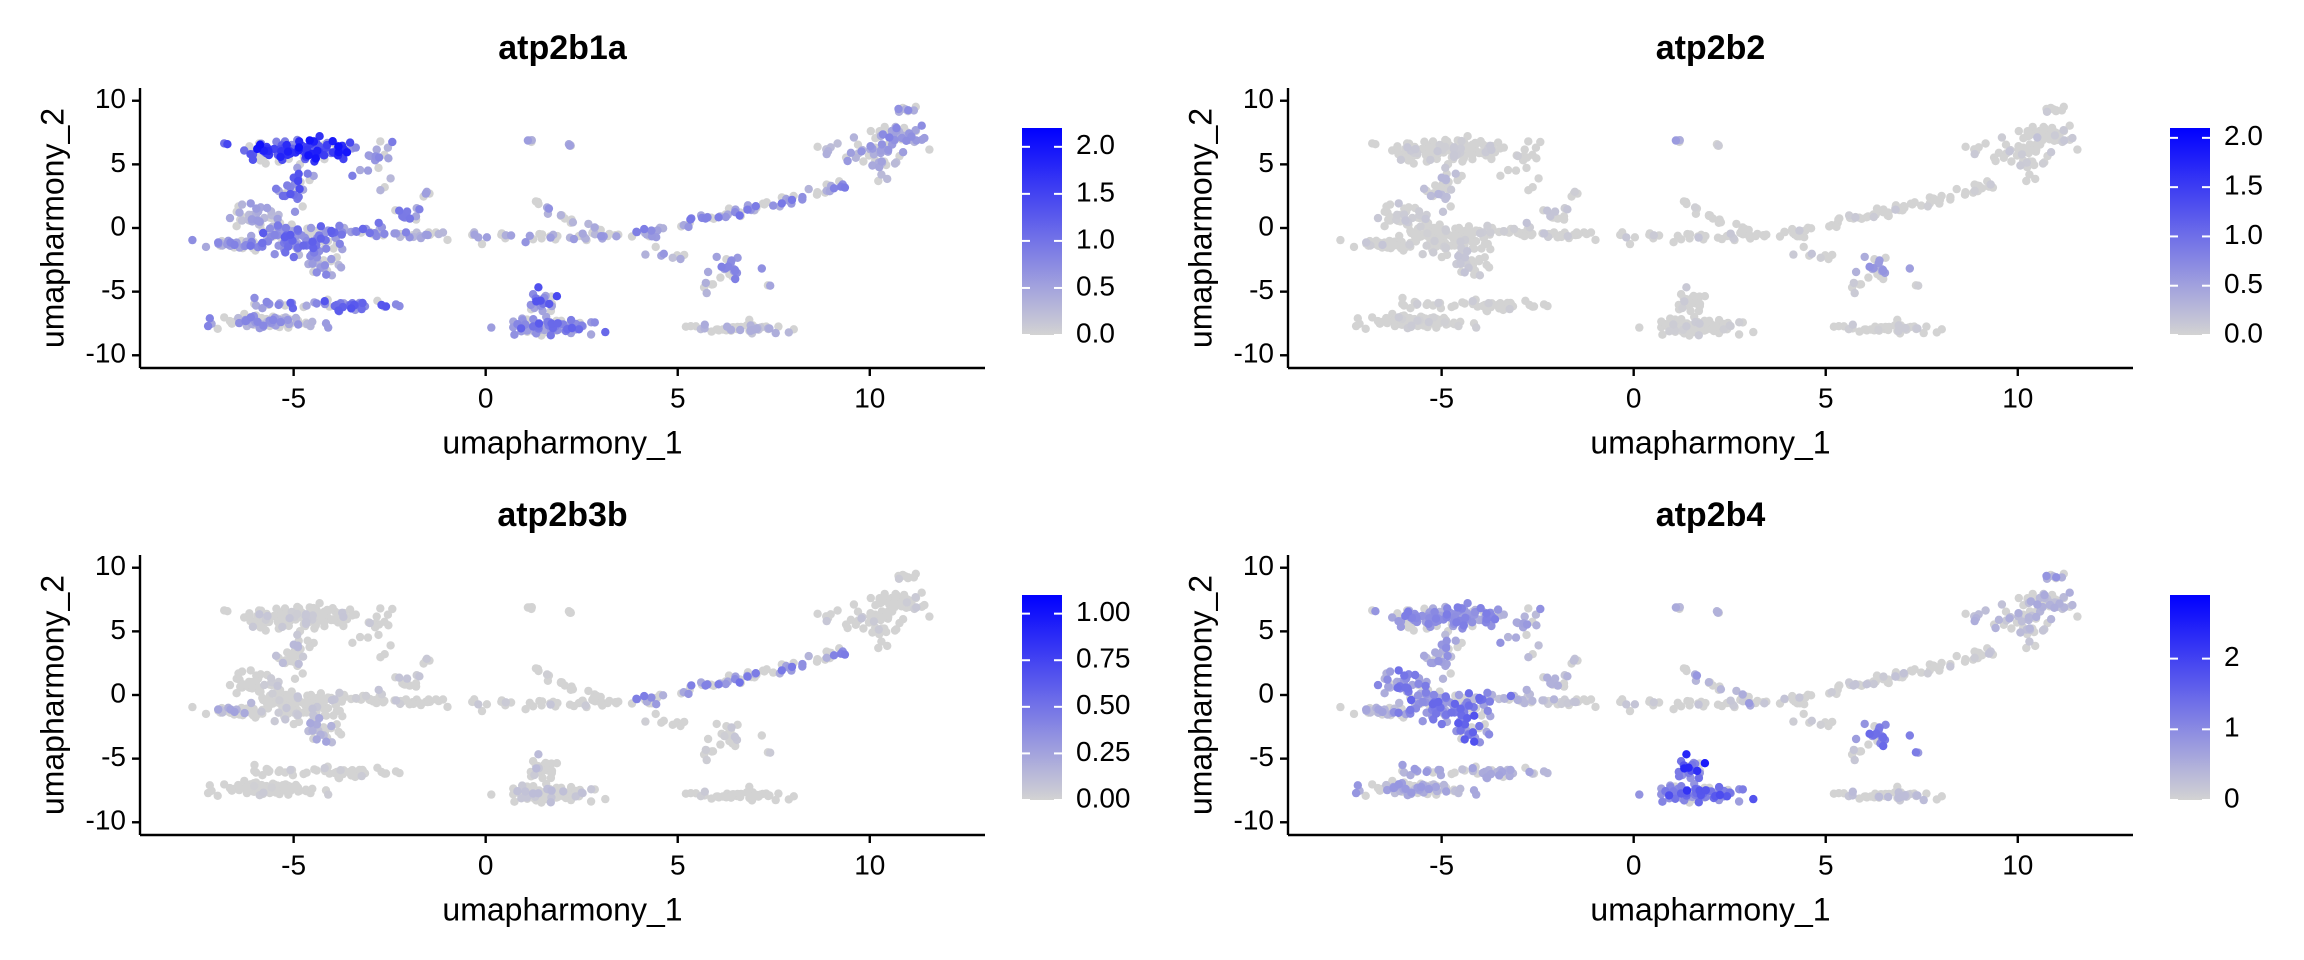  What do you see at coordinates (1261, 289) in the screenshot?
I see `y-tick-label: -5` at bounding box center [1261, 289].